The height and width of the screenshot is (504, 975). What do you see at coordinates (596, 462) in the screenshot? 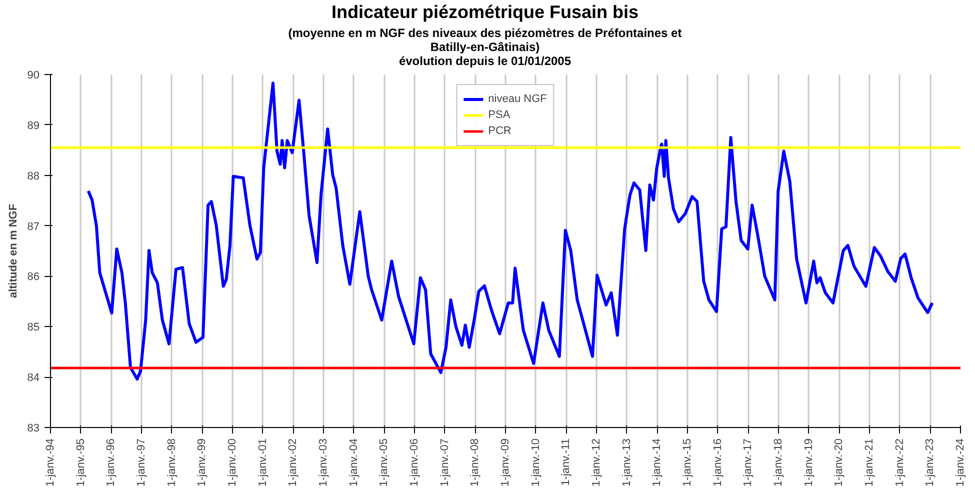
I see `x-tick-label: 1-janv.-12` at bounding box center [596, 462].